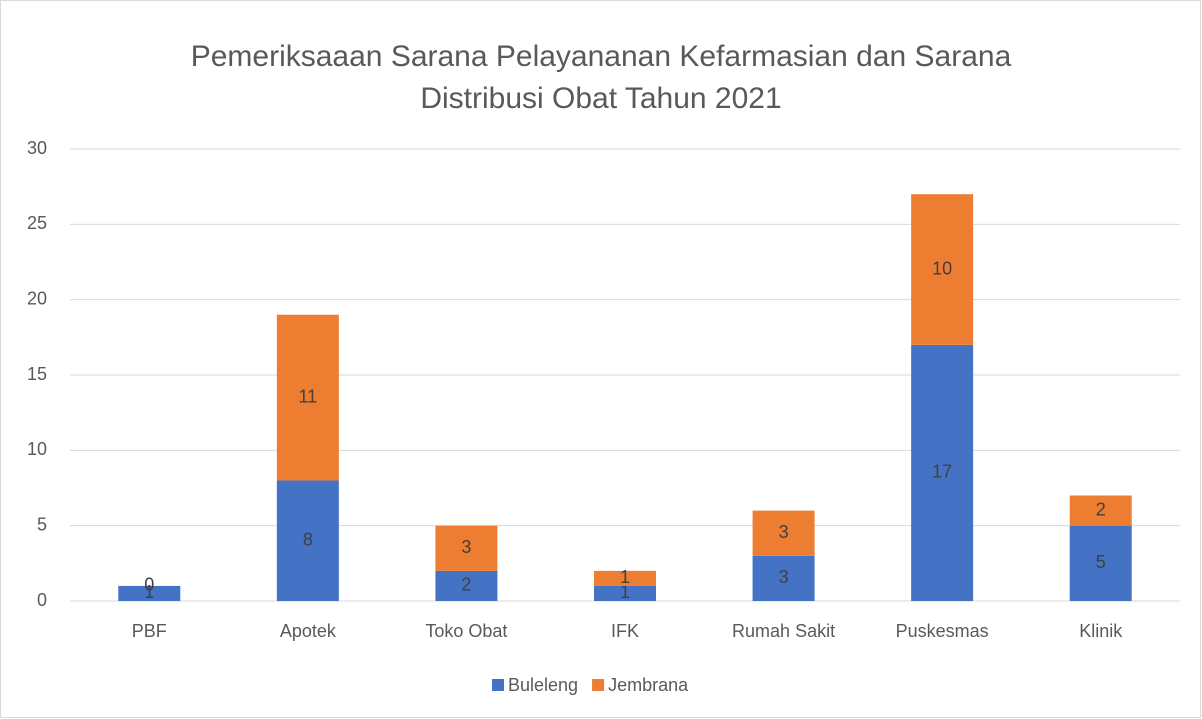 The width and height of the screenshot is (1202, 719). Describe the element at coordinates (648, 685) in the screenshot. I see `legend-label: Jembrana` at that location.